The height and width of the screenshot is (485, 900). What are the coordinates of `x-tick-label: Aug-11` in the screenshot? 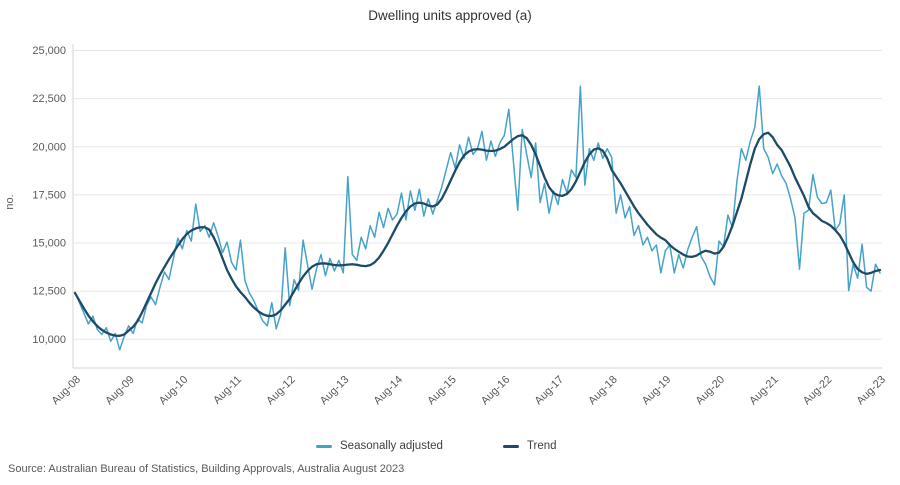 It's located at (227, 390).